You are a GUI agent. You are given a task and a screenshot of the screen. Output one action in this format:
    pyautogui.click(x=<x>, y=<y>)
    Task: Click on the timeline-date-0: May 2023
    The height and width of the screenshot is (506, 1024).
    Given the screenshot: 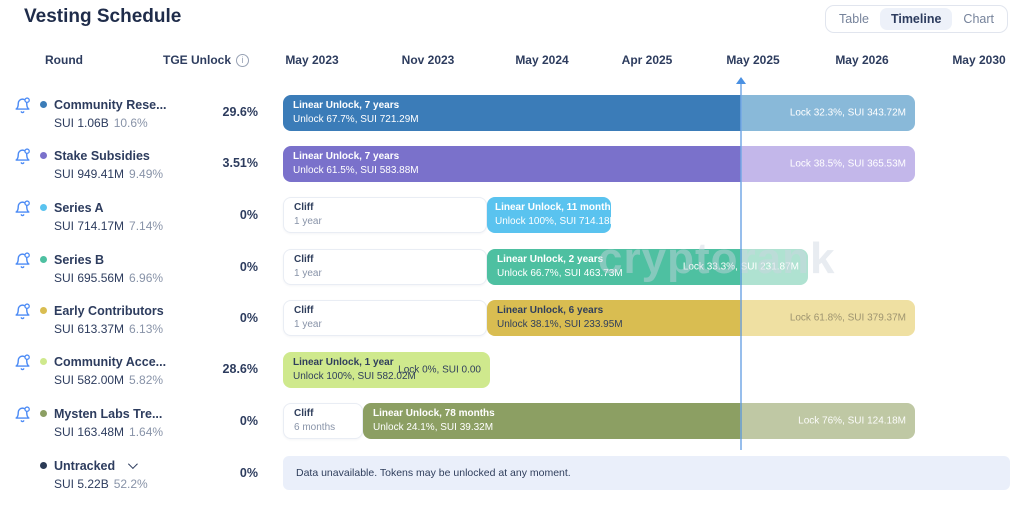 What is the action you would take?
    pyautogui.click(x=312, y=60)
    